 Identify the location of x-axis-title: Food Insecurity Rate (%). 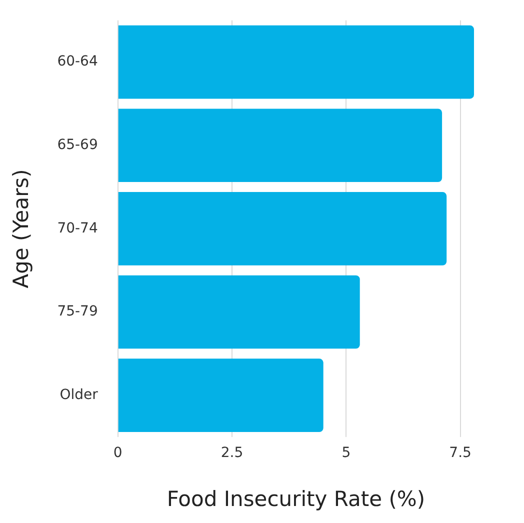
(296, 498).